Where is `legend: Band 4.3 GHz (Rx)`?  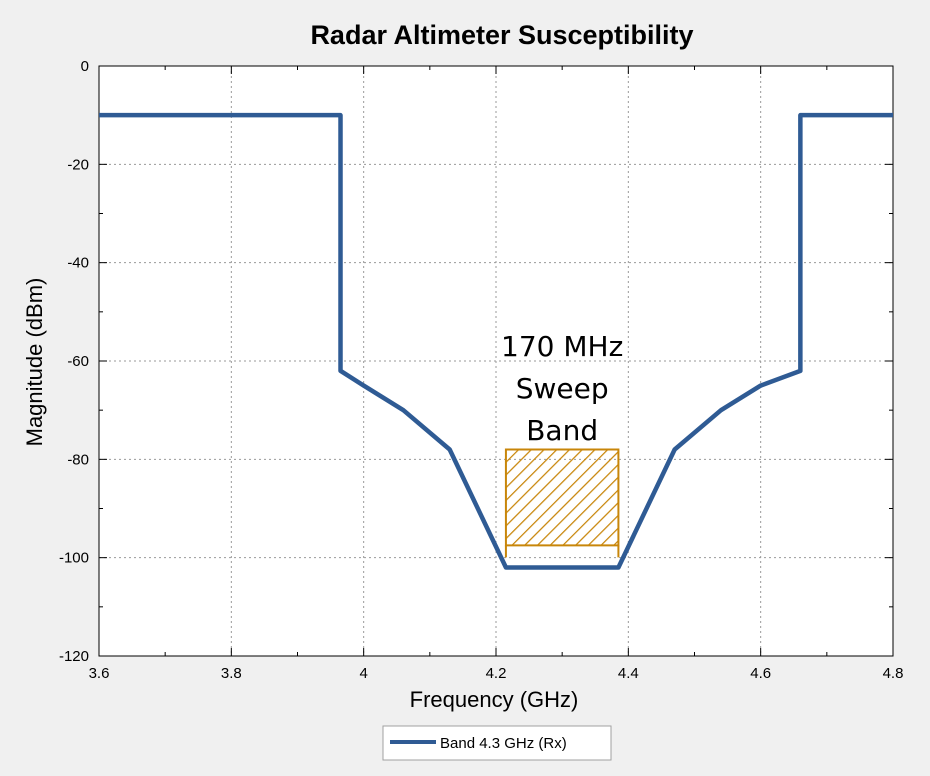 legend: Band 4.3 GHz (Rx) is located at coordinates (497, 743).